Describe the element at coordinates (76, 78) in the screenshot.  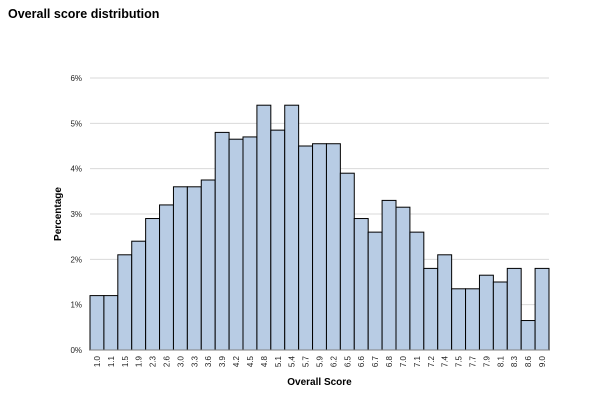
I see `y-tick-label: 6%` at that location.